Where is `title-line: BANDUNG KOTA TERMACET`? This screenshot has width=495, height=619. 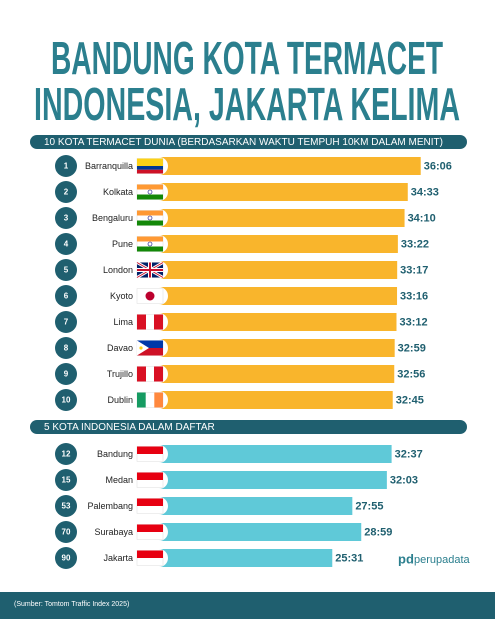 title-line: BANDUNG KOTA TERMACET is located at coordinates (247, 58).